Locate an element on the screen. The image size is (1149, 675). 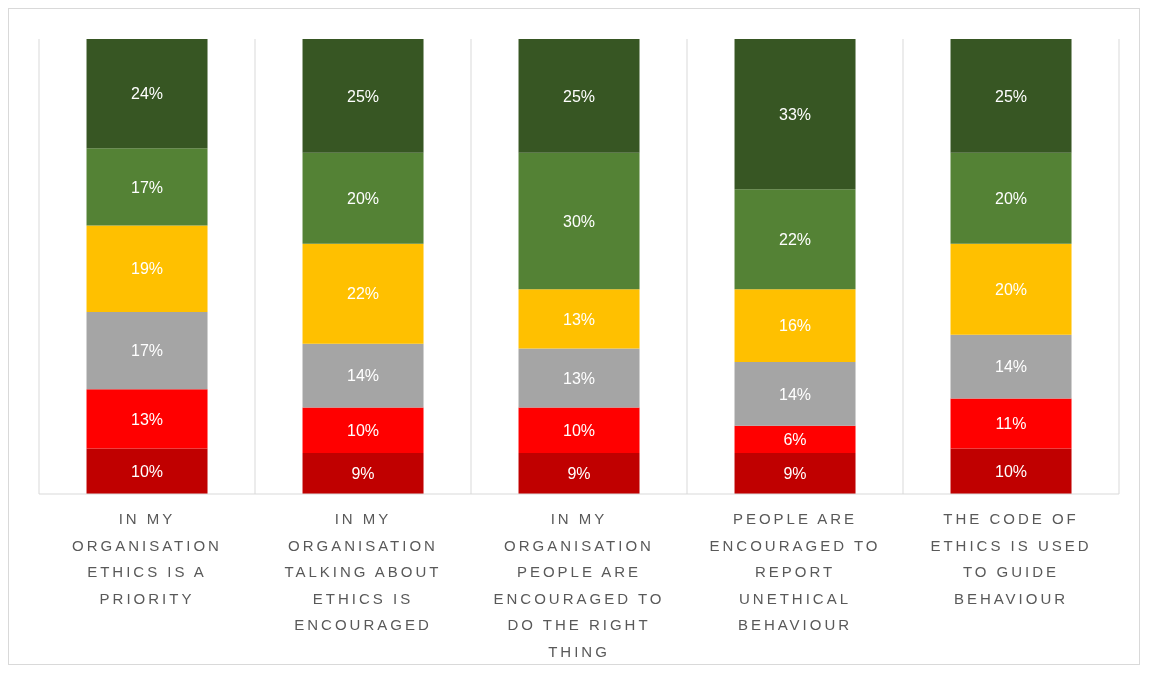
x-tick-label: IN MY ORGANISATION PEOPLE ARE ENCOURAGED TO DO THE RIGHT THING is located at coordinates (579, 585).